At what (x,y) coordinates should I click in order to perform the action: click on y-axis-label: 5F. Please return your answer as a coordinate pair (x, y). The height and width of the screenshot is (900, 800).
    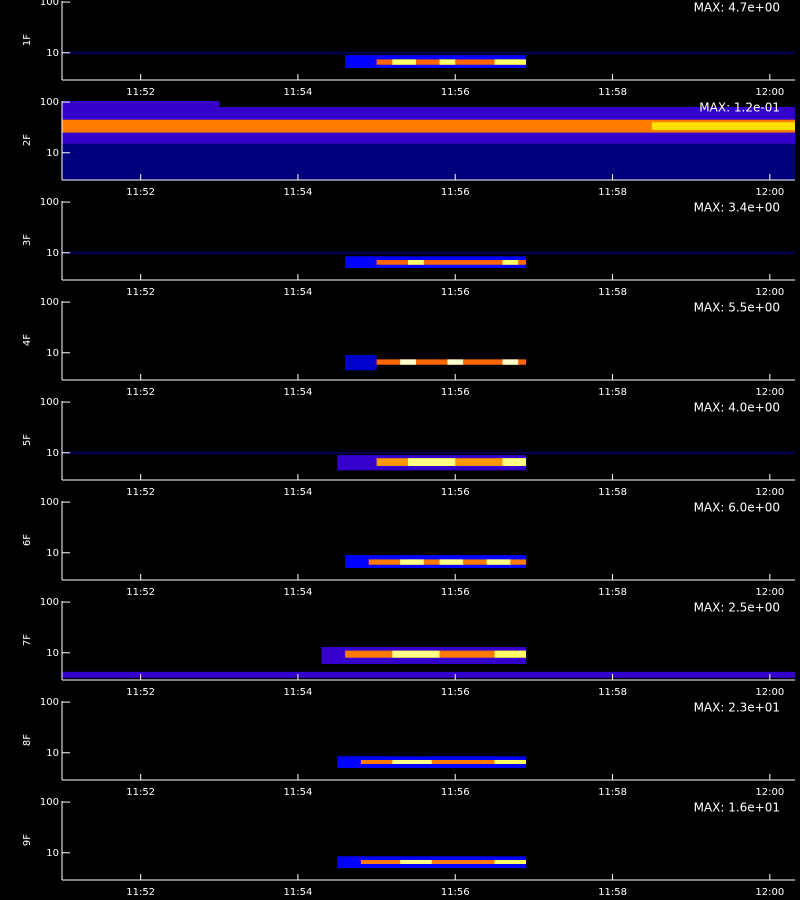
    Looking at the image, I should click on (27, 440).